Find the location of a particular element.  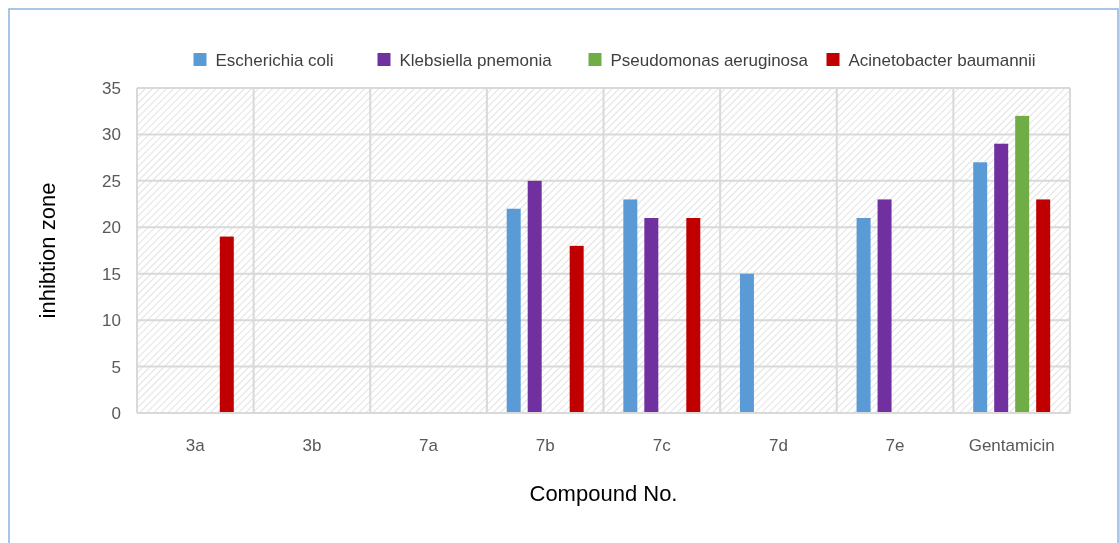

y-tick-label: 5 is located at coordinates (116, 367).